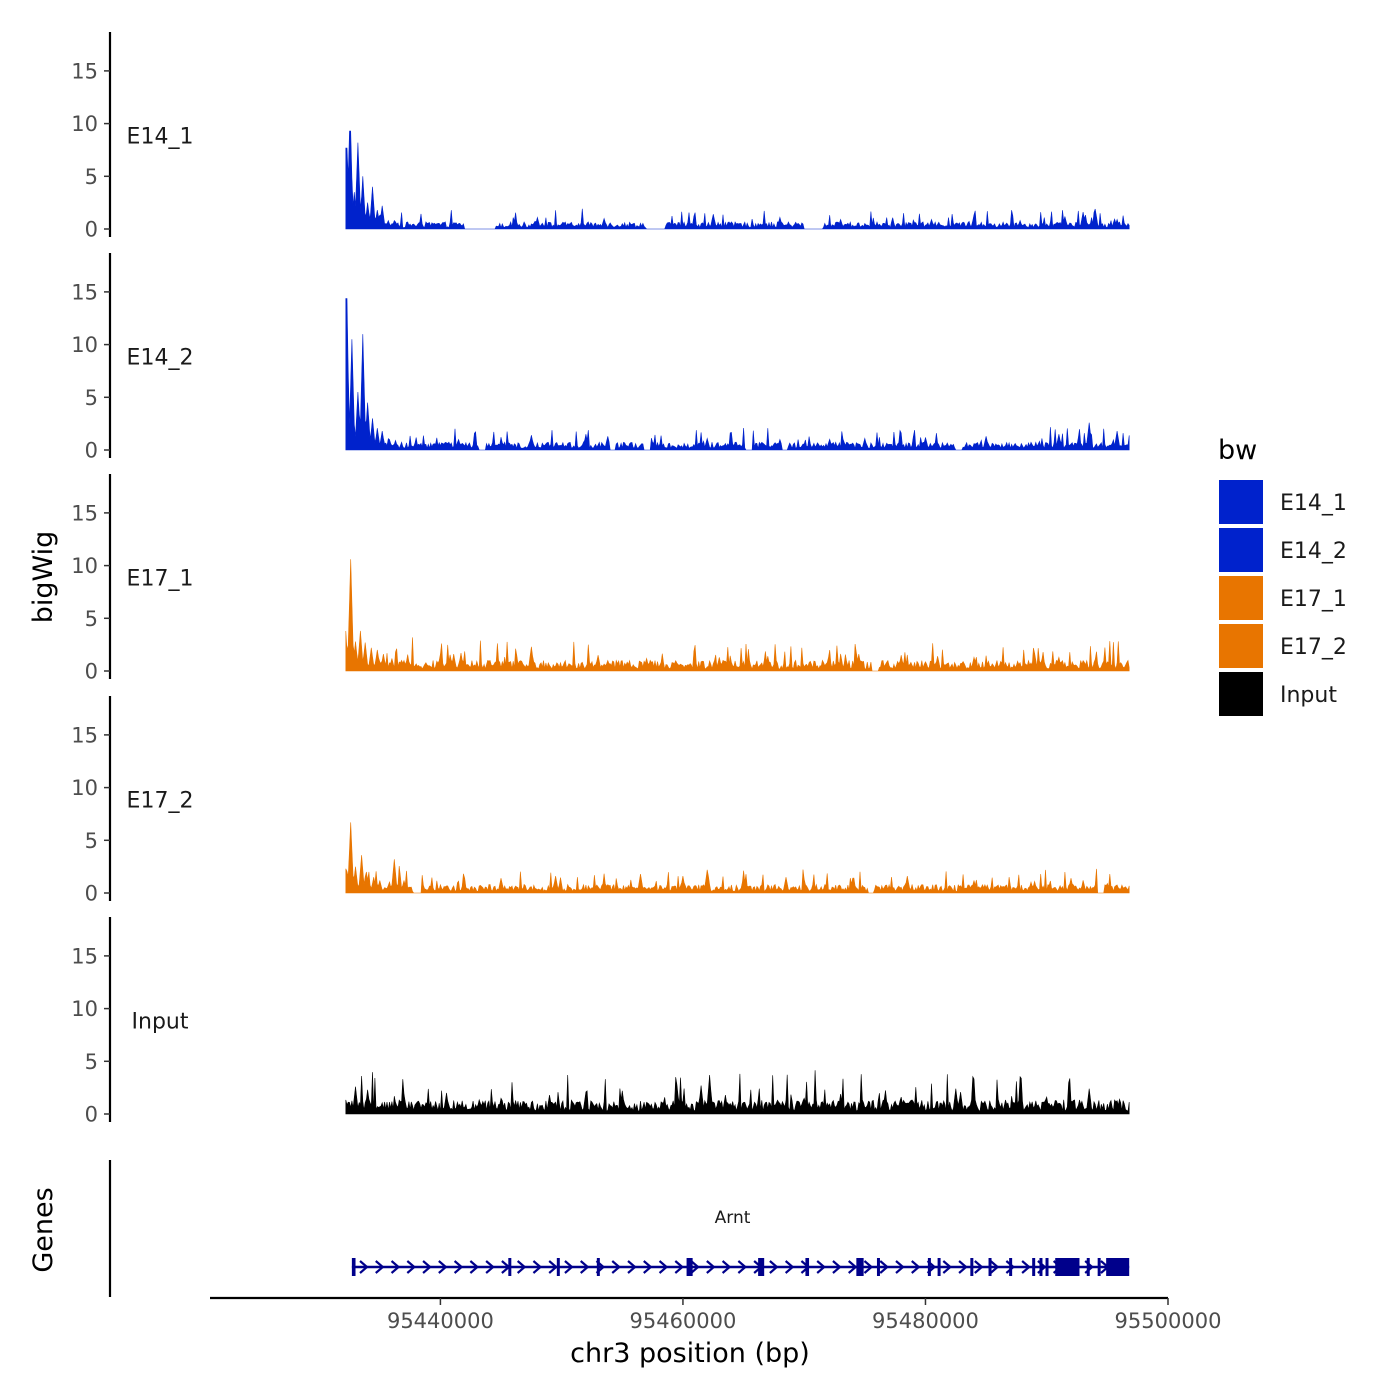  What do you see at coordinates (690, 1353) in the screenshot?
I see `x-axis-title: chr3 position (bp)` at bounding box center [690, 1353].